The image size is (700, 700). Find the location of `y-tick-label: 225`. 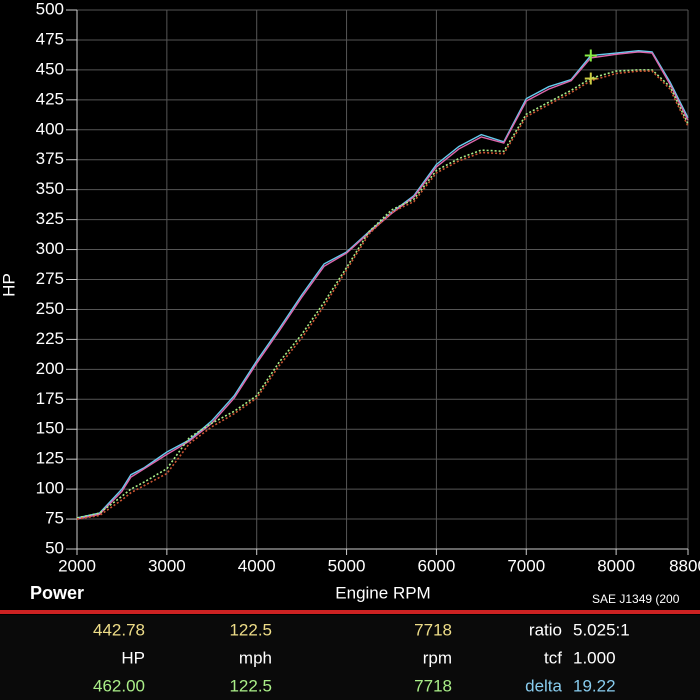

y-tick-label: 225 is located at coordinates (50, 338).